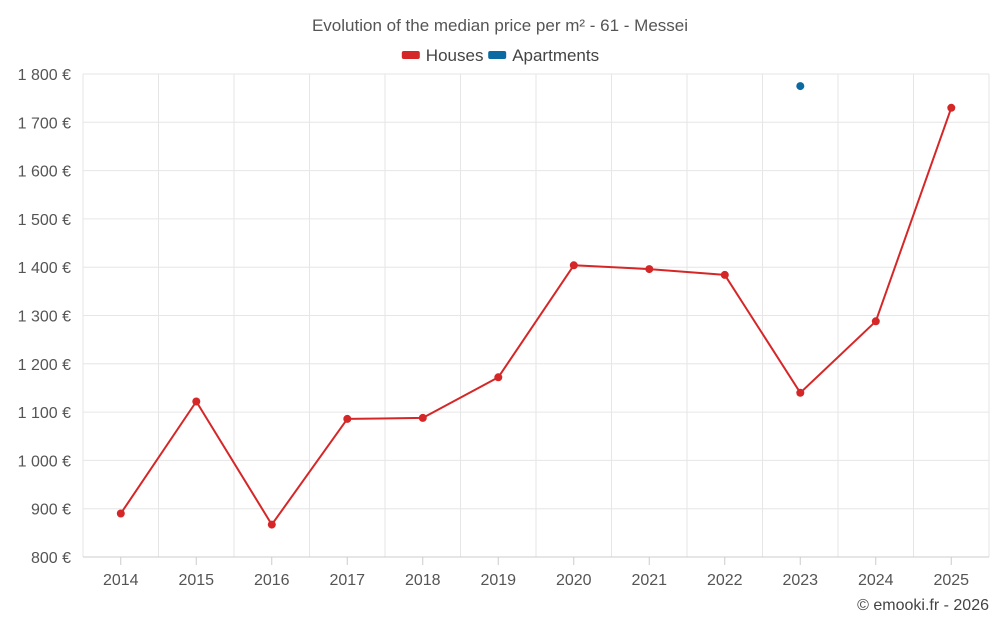  Describe the element at coordinates (923, 605) in the screenshot. I see `credit-label: © emooki.fr - 2026` at that location.